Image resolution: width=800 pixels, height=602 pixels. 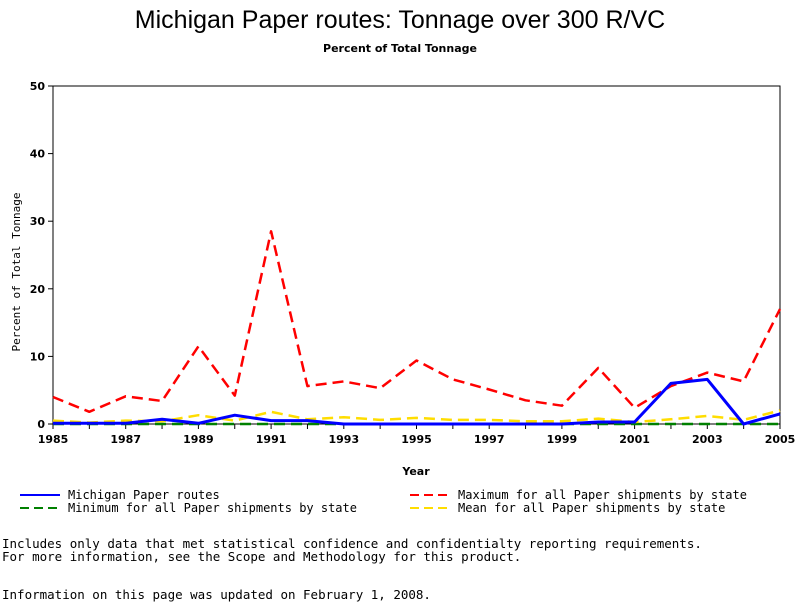 What do you see at coordinates (415, 471) in the screenshot?
I see `x-axis-label: Year` at bounding box center [415, 471].